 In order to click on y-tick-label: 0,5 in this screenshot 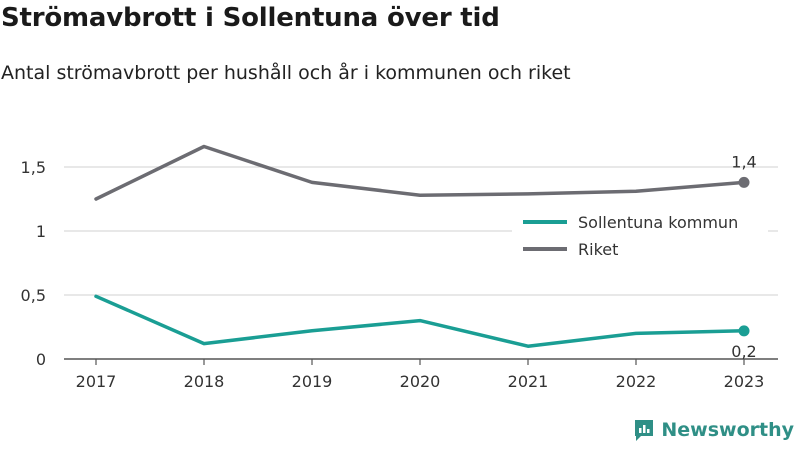, I will do `click(33, 295)`.